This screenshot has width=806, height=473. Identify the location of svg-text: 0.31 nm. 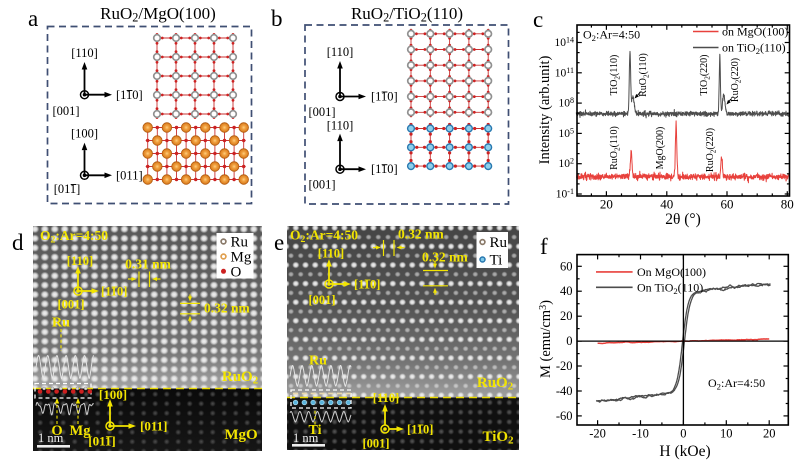
(148, 264).